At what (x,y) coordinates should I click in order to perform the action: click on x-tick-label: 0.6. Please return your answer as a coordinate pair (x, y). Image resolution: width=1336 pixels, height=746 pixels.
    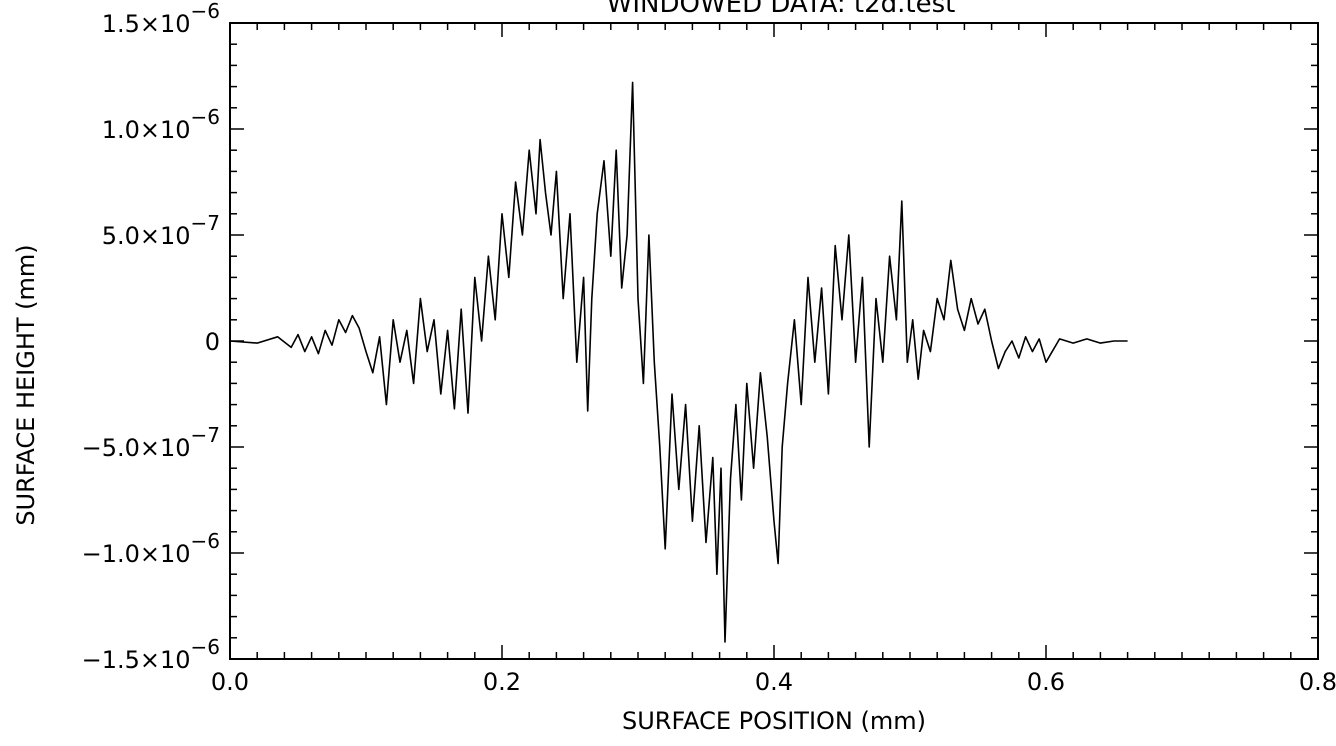
    Looking at the image, I should click on (1046, 682).